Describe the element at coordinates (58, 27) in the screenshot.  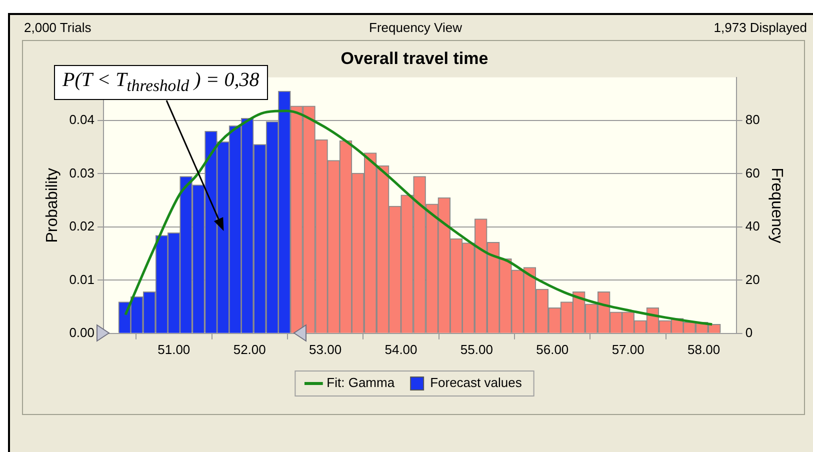
I see `text: 2,000 Trials` at that location.